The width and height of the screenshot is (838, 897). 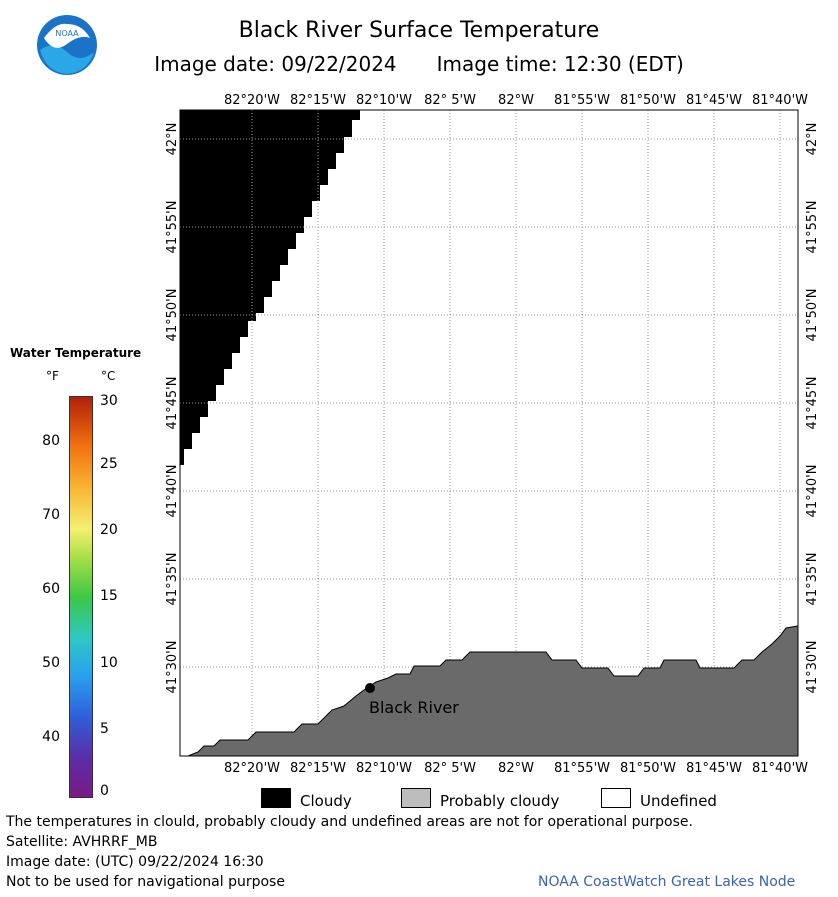 What do you see at coordinates (172, 579) in the screenshot?
I see `lat-left-5: 41°35'N` at bounding box center [172, 579].